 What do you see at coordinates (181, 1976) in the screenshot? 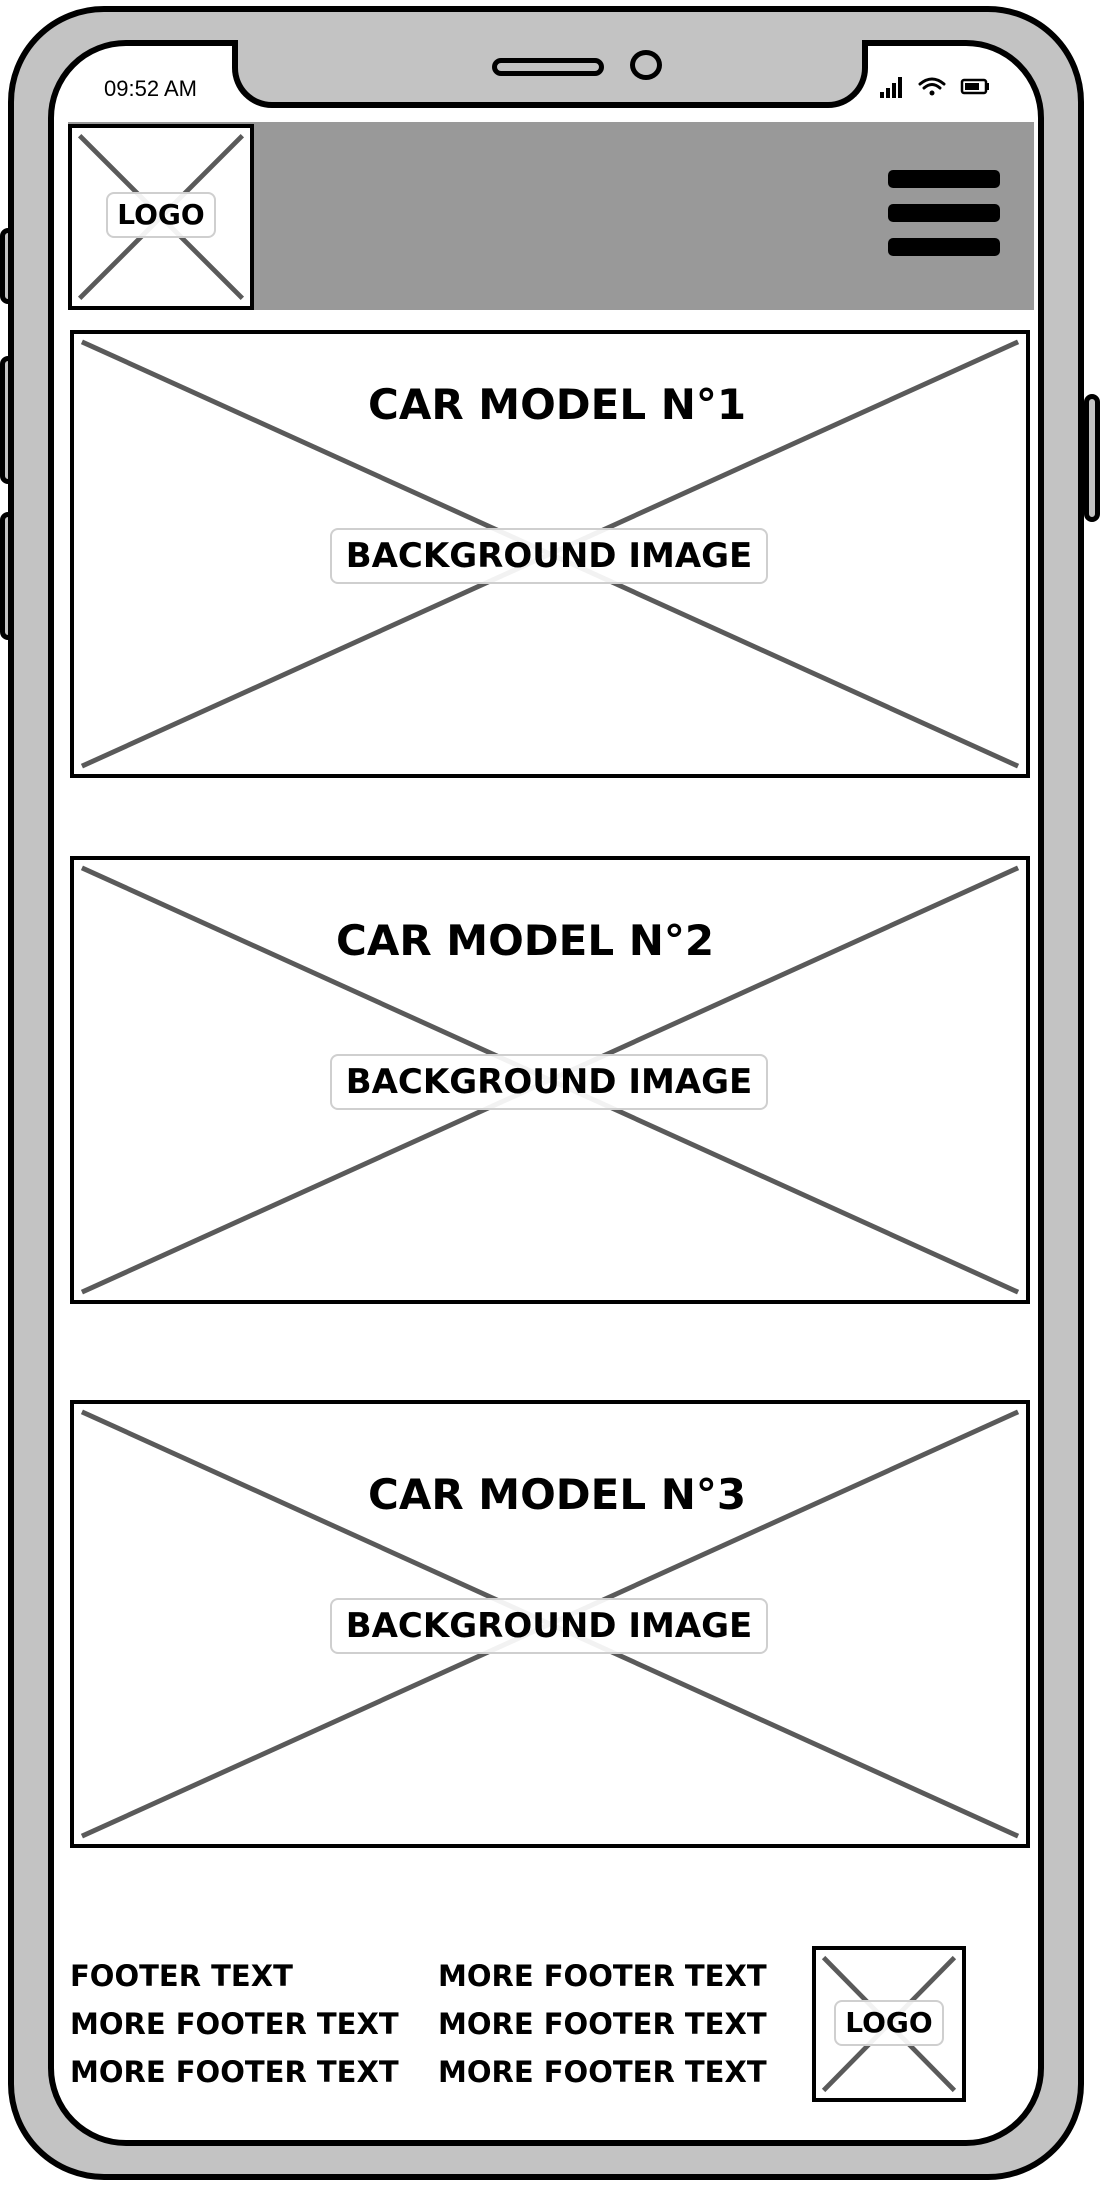
I see `footer-text: FOOTER TEXT` at bounding box center [181, 1976].